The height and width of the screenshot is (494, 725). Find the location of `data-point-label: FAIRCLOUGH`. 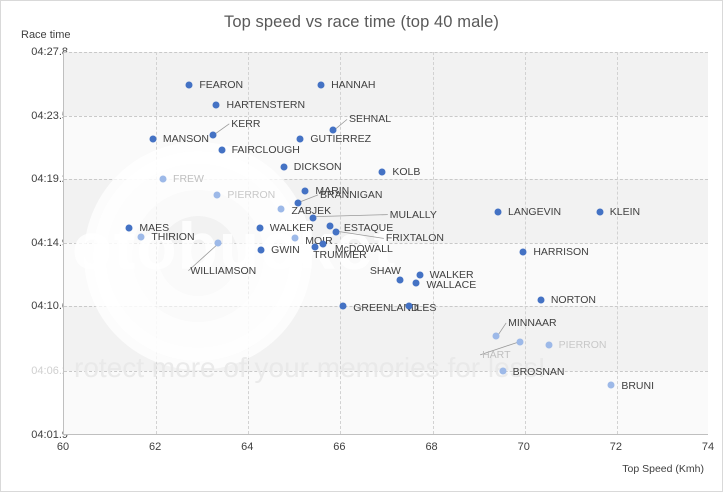

data-point-label: FAIRCLOUGH is located at coordinates (265, 149).